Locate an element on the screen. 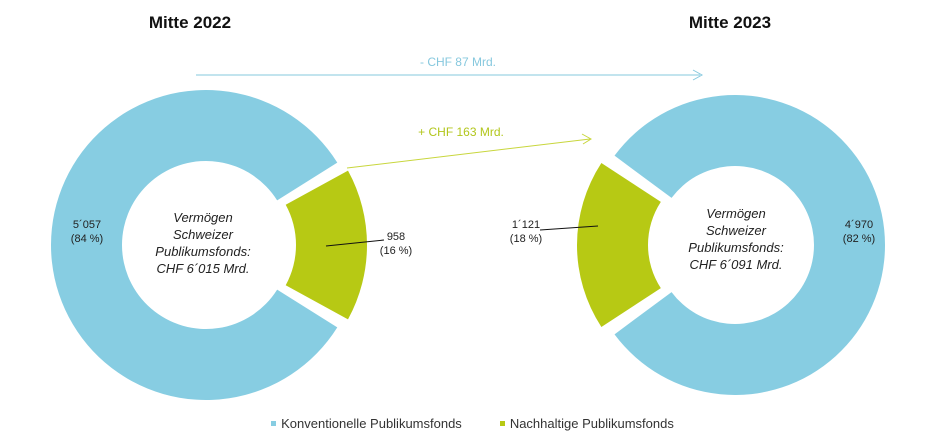  chart-title-2022: Mitte 2022 is located at coordinates (190, 22).